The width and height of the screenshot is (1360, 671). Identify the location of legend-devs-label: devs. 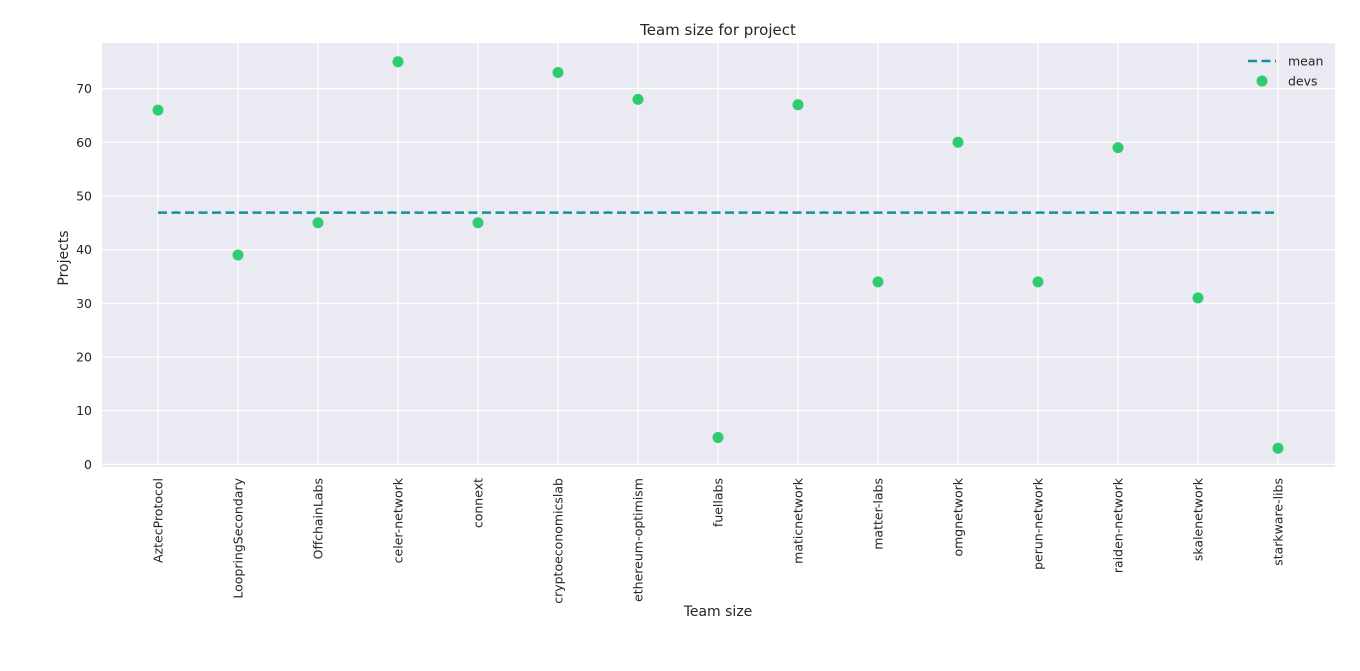
(1303, 81).